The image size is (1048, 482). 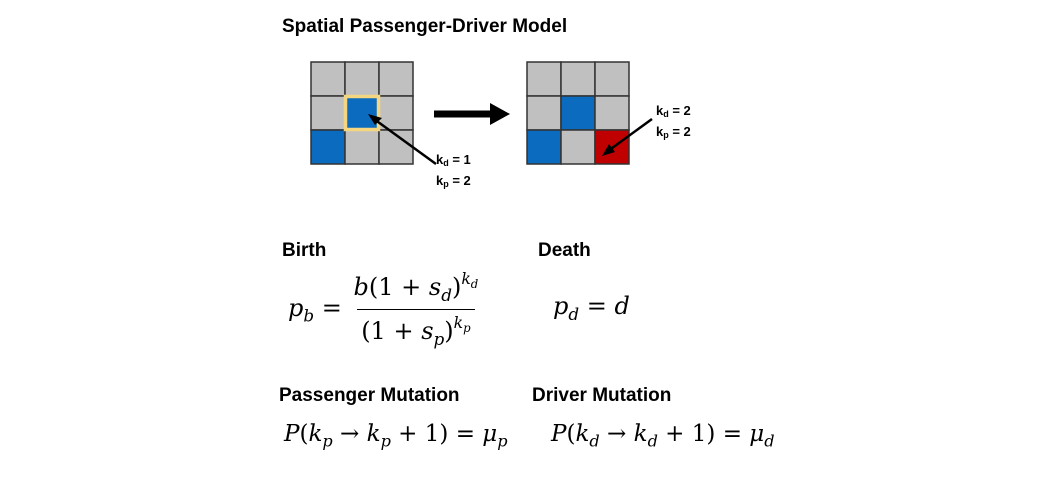 I want to click on grid-before, so click(x=362, y=113).